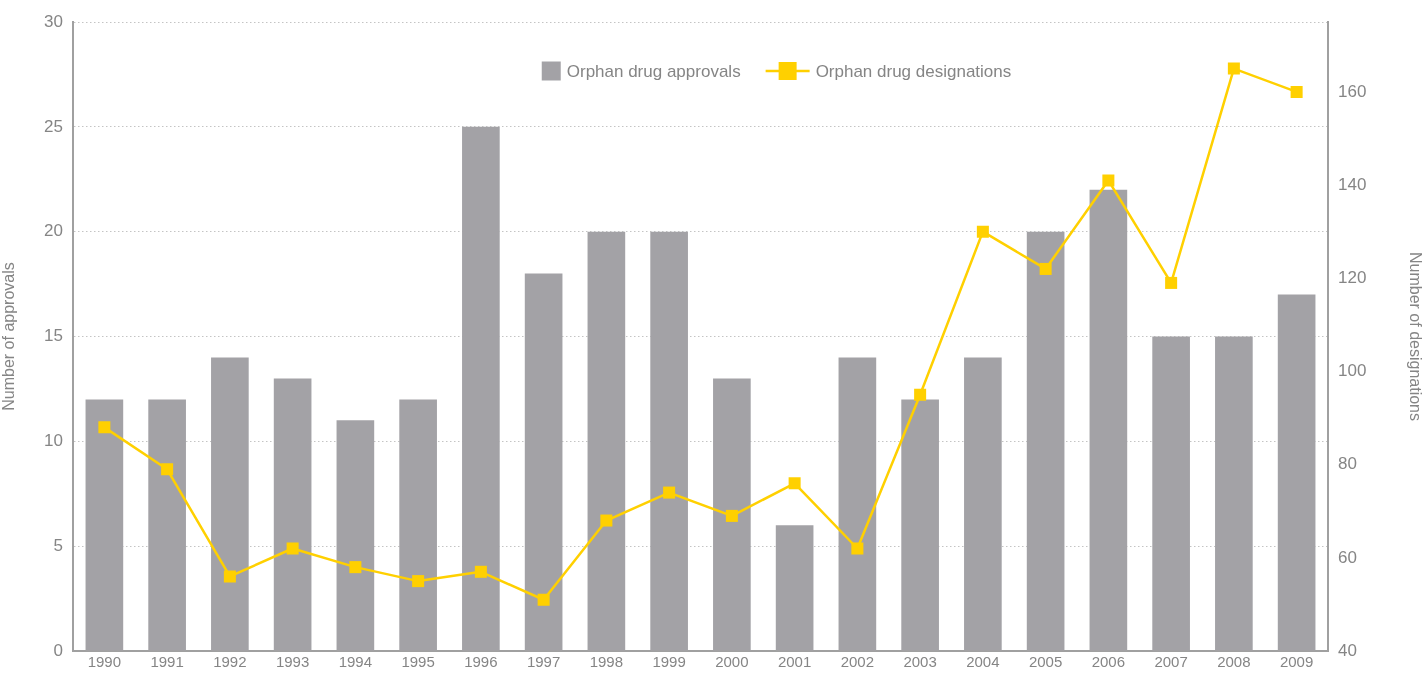 The width and height of the screenshot is (1424, 674). Describe the element at coordinates (794, 662) in the screenshot. I see `x-tick-label: 2001` at that location.